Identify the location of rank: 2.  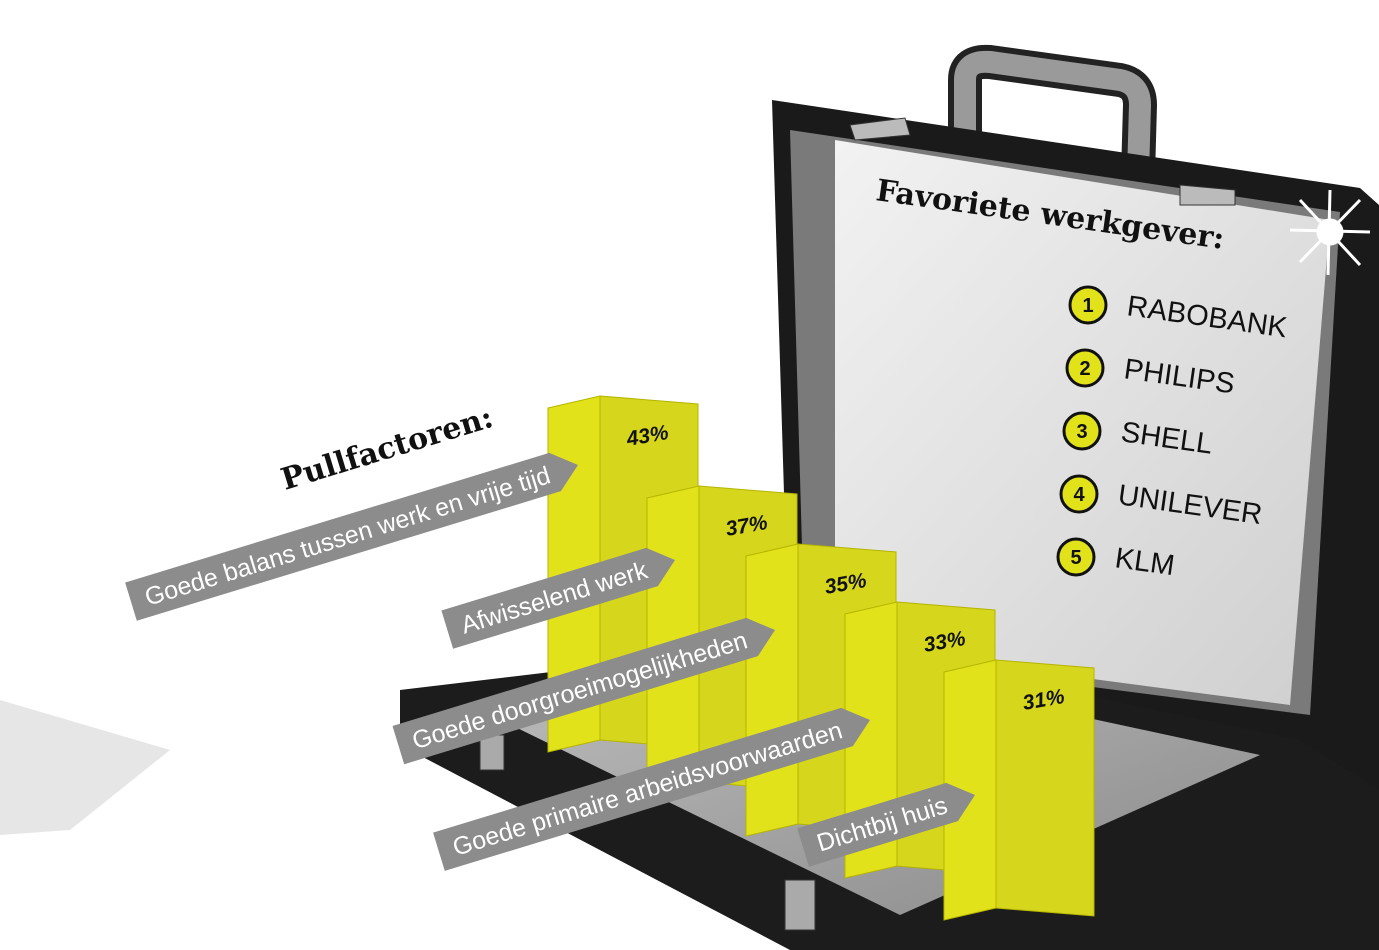
(1084, 369).